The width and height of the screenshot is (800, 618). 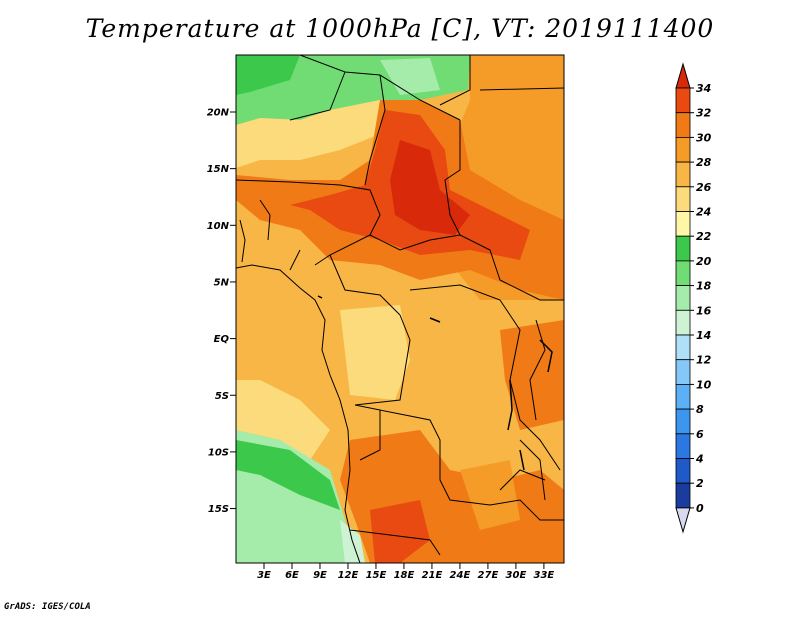 What do you see at coordinates (218, 226) in the screenshot?
I see `y-tick-label: 10N` at bounding box center [218, 226].